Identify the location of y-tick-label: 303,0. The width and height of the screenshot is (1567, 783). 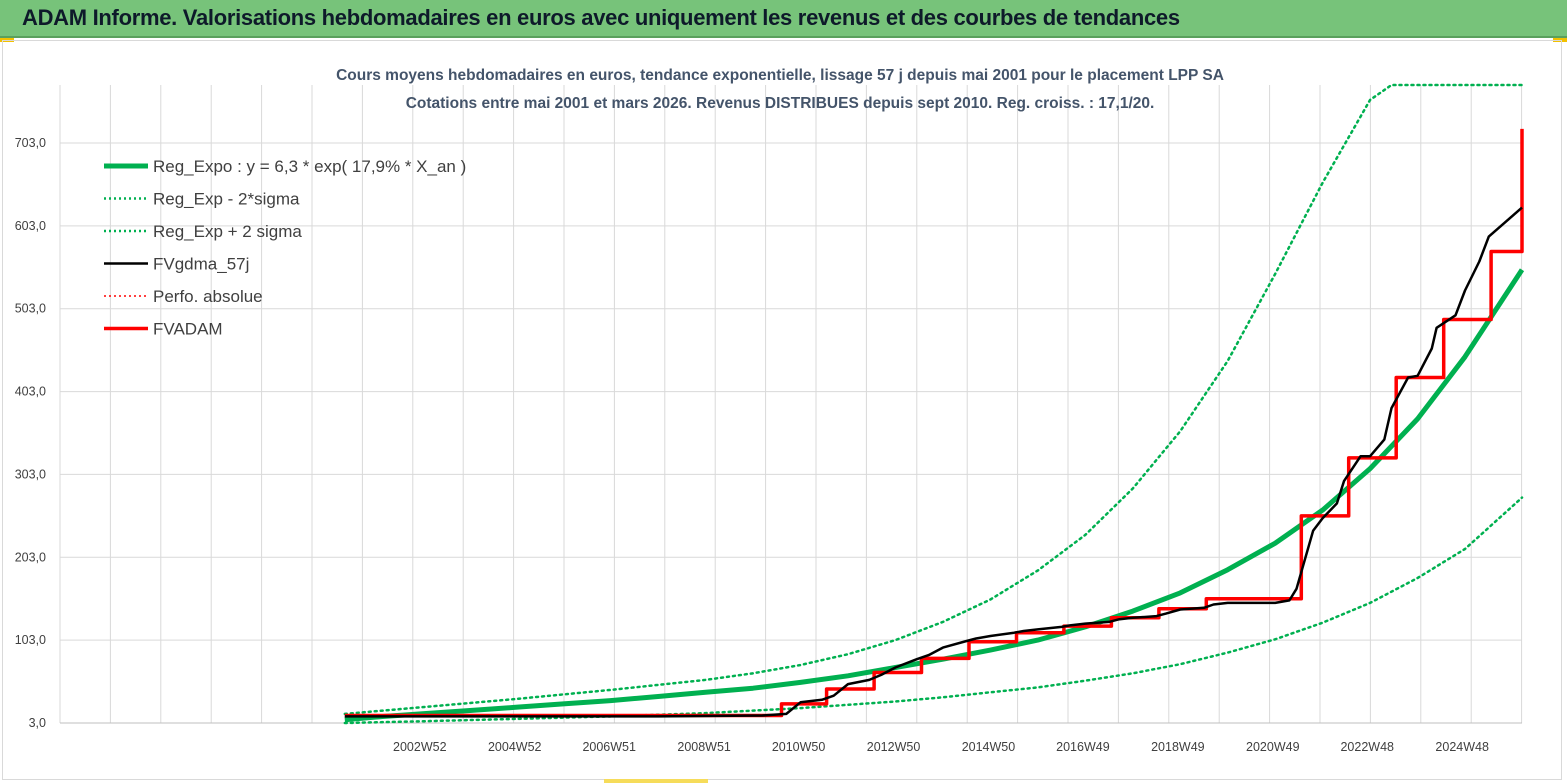
(30, 474).